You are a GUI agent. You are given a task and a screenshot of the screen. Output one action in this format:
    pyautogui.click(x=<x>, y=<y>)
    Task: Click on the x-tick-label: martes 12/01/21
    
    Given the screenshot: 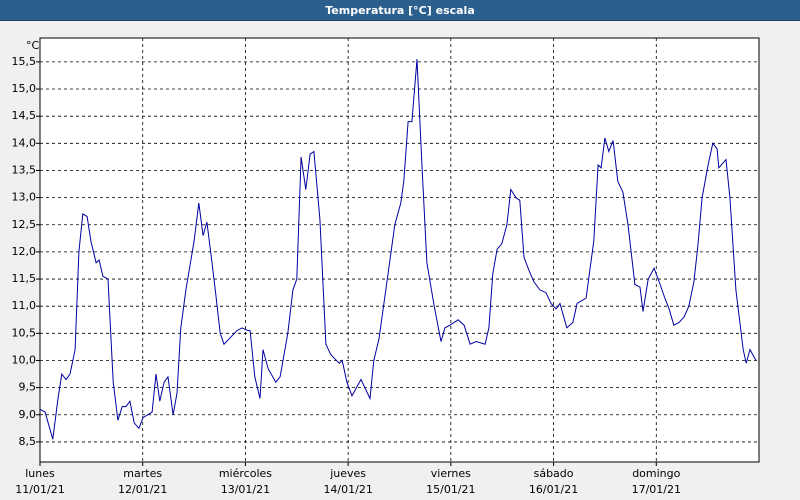 What is the action you would take?
    pyautogui.click(x=143, y=481)
    